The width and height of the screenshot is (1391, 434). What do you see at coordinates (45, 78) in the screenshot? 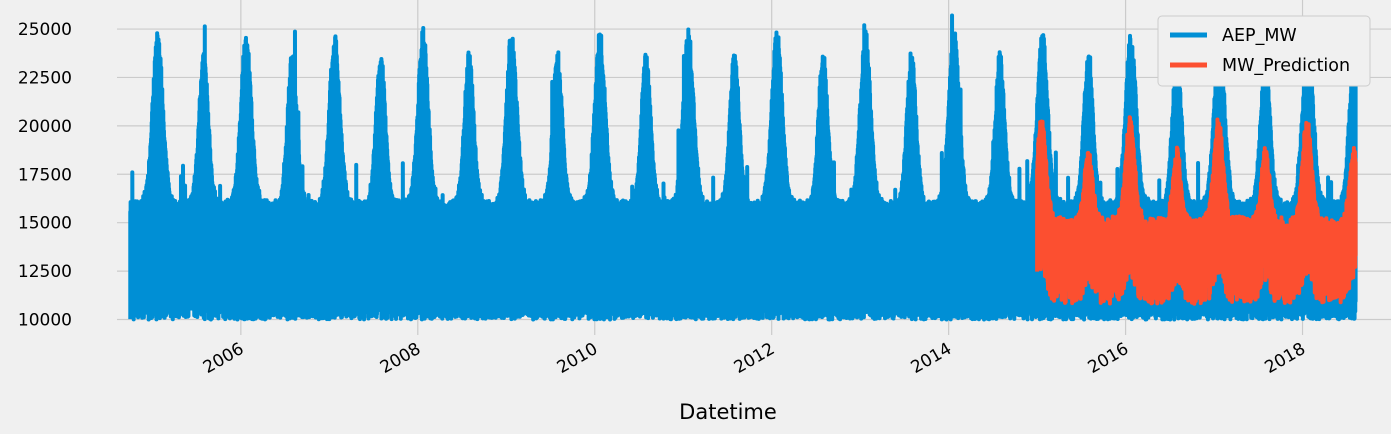
I see `y-tick-label: 22500` at bounding box center [45, 78].